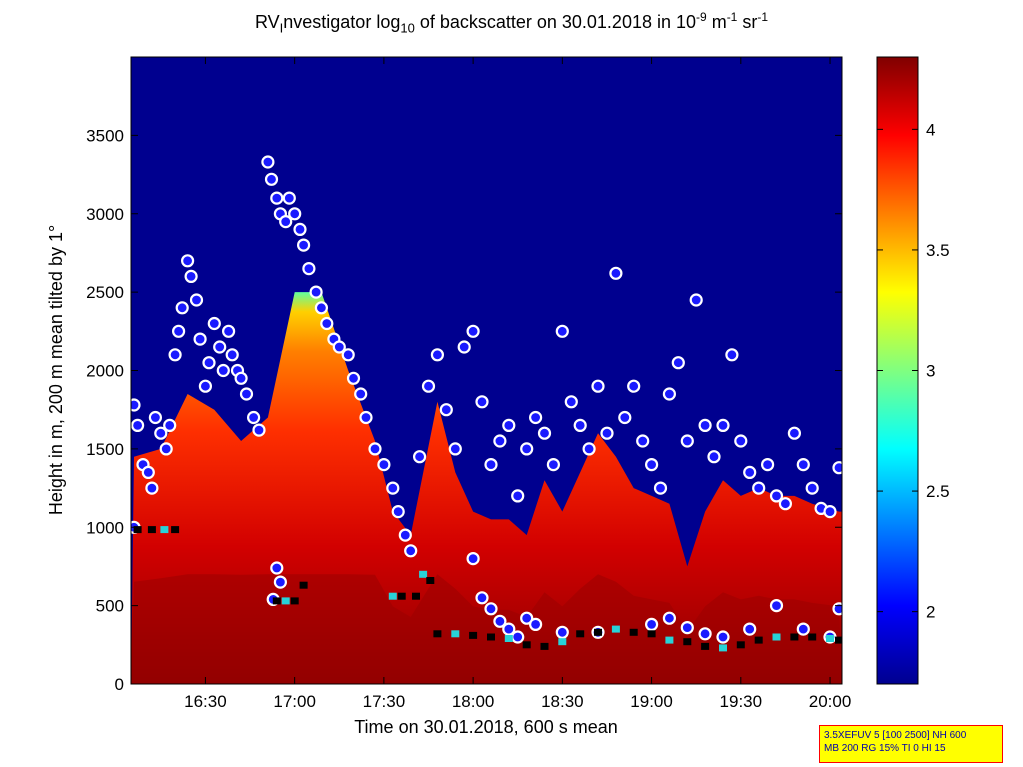 This screenshot has height=767, width=1023. What do you see at coordinates (651, 701) in the screenshot?
I see `x-tick-label: 19:00` at bounding box center [651, 701].